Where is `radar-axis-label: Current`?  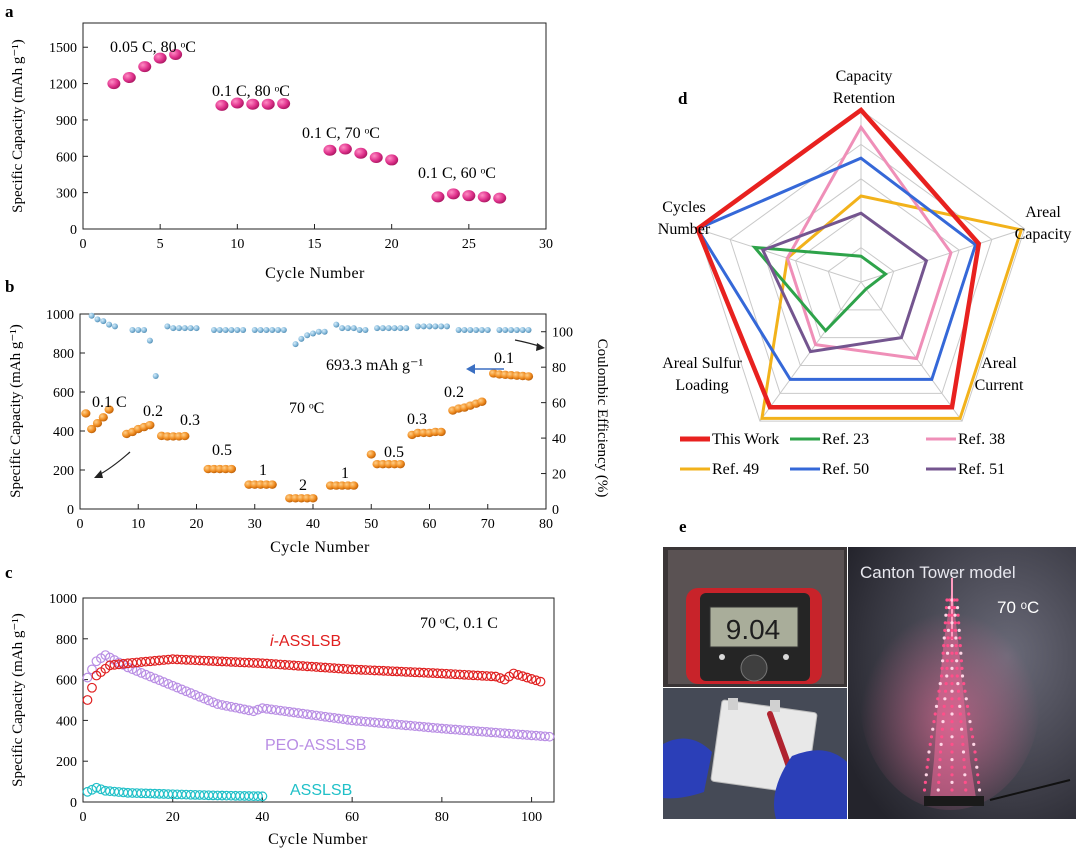 radar-axis-label: Current is located at coordinates (999, 385).